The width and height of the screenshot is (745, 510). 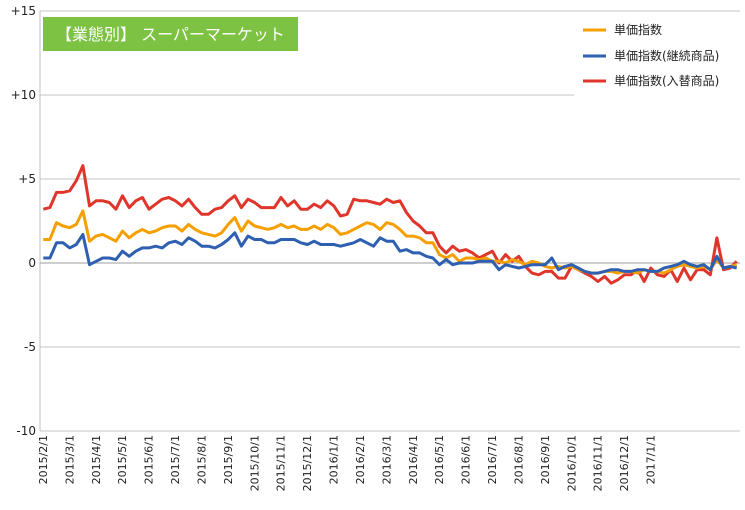 I want to click on x-tick-label: 2015/6/1, so click(x=149, y=459).